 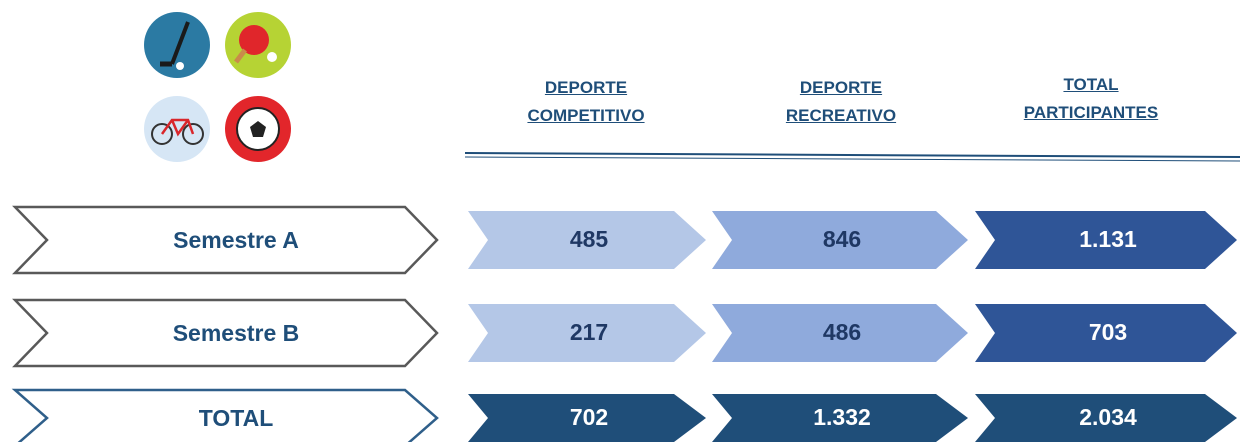 I want to click on value: 703, so click(x=1108, y=332).